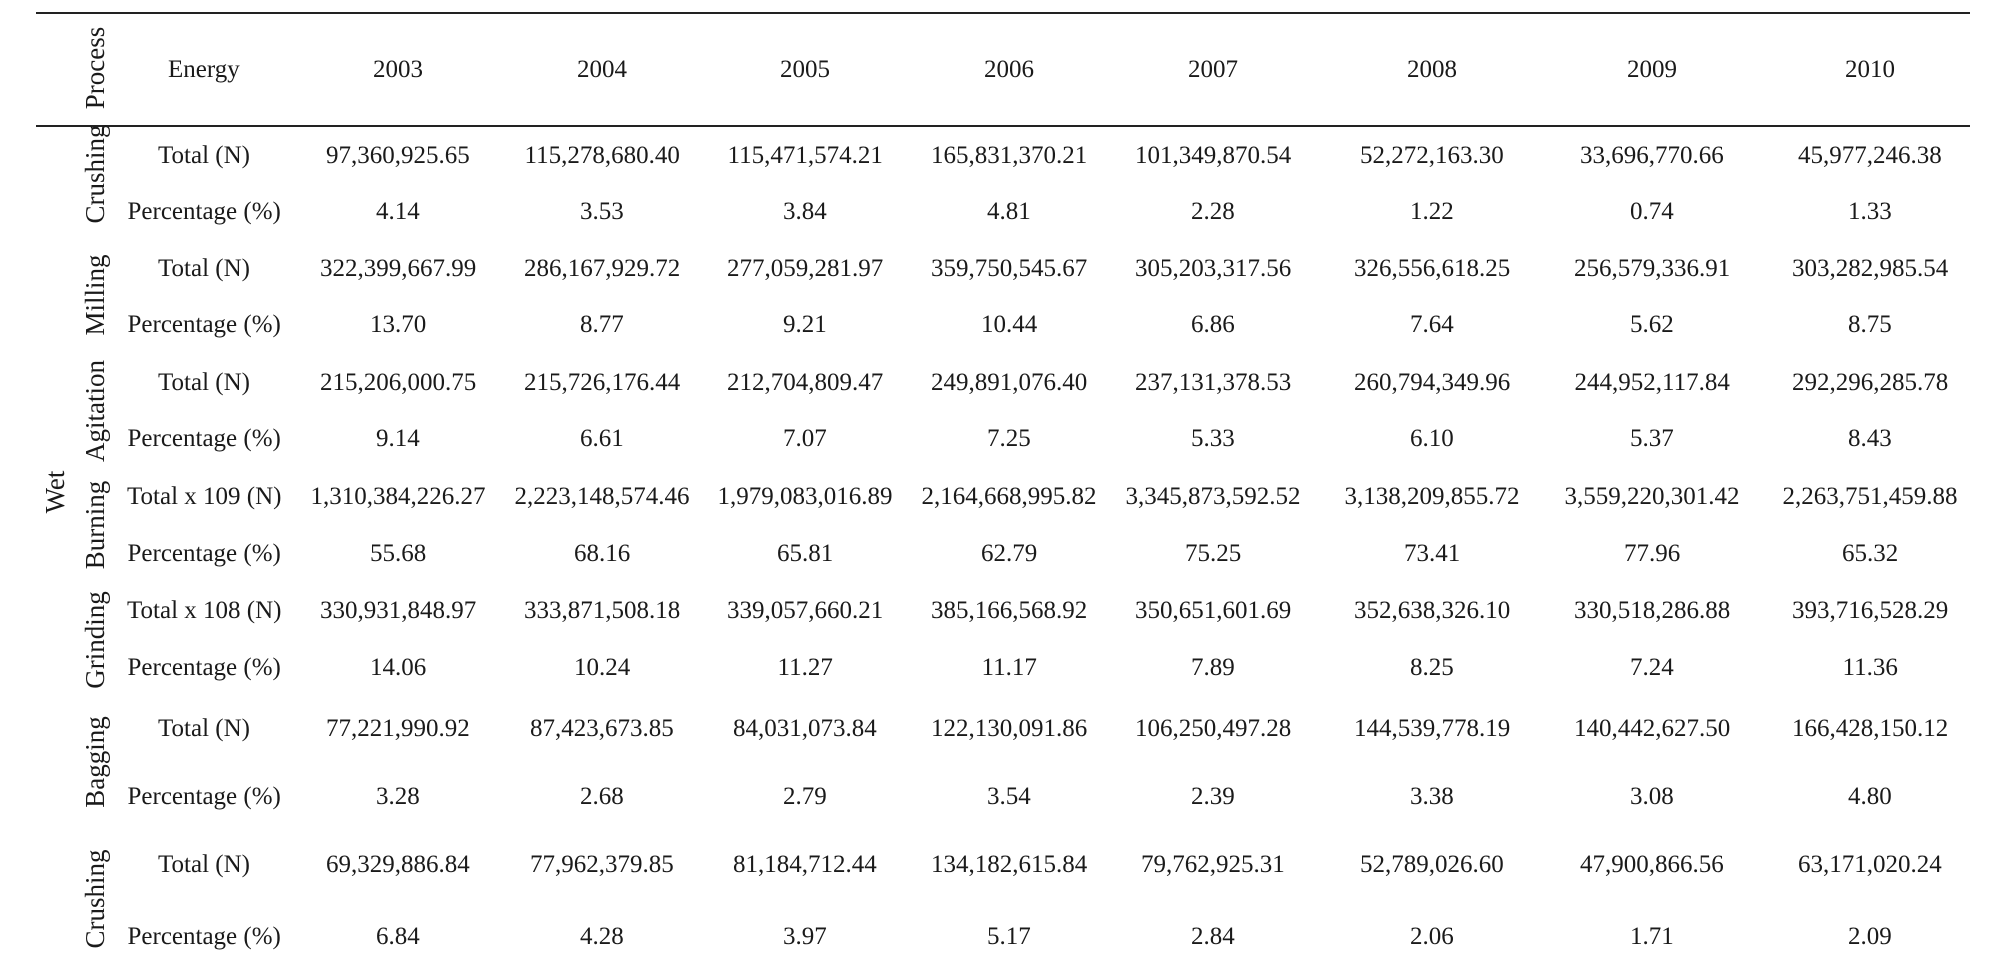 This screenshot has width=2002, height=968. Describe the element at coordinates (1432, 864) in the screenshot. I see `table-cell: 52,789,026.60` at that location.